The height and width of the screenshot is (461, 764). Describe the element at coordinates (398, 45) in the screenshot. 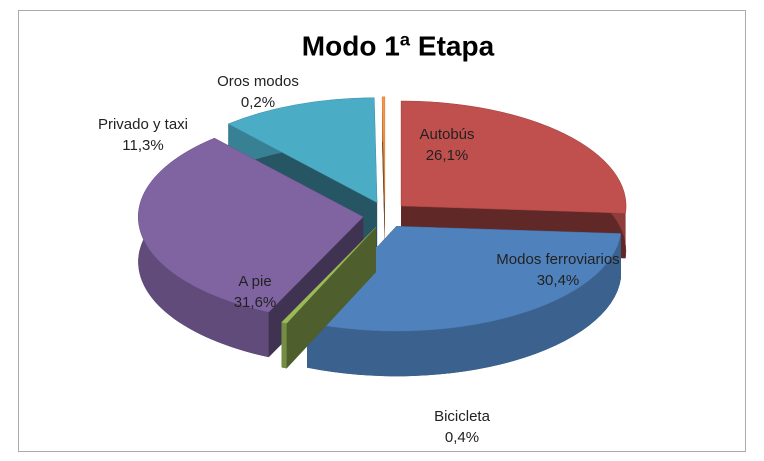

I see `chart-title: Modo 1ª Etapa` at that location.